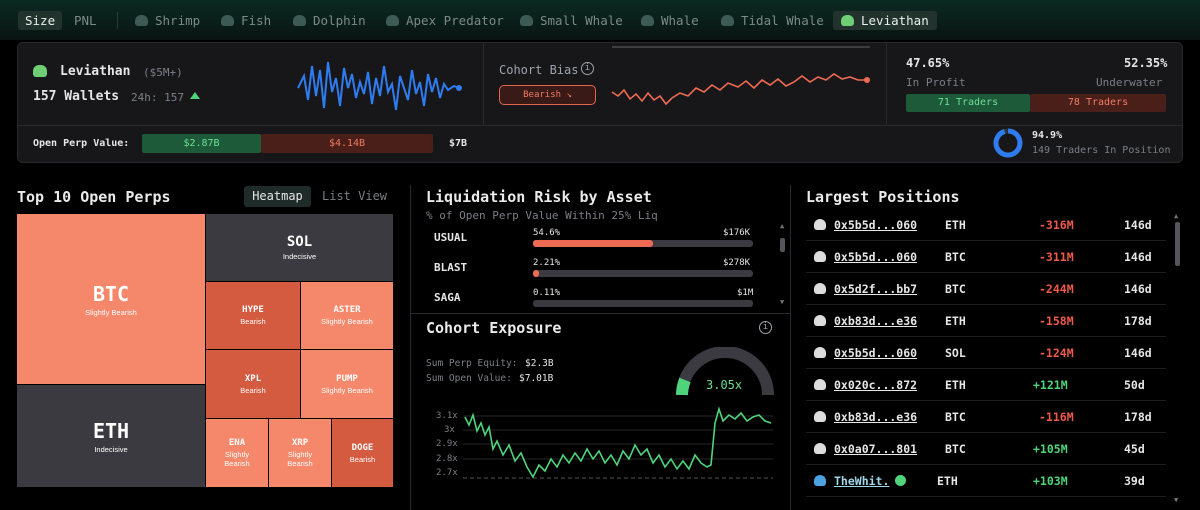  What do you see at coordinates (782, 20) in the screenshot?
I see `tab-label: Tidal Whale` at bounding box center [782, 20].